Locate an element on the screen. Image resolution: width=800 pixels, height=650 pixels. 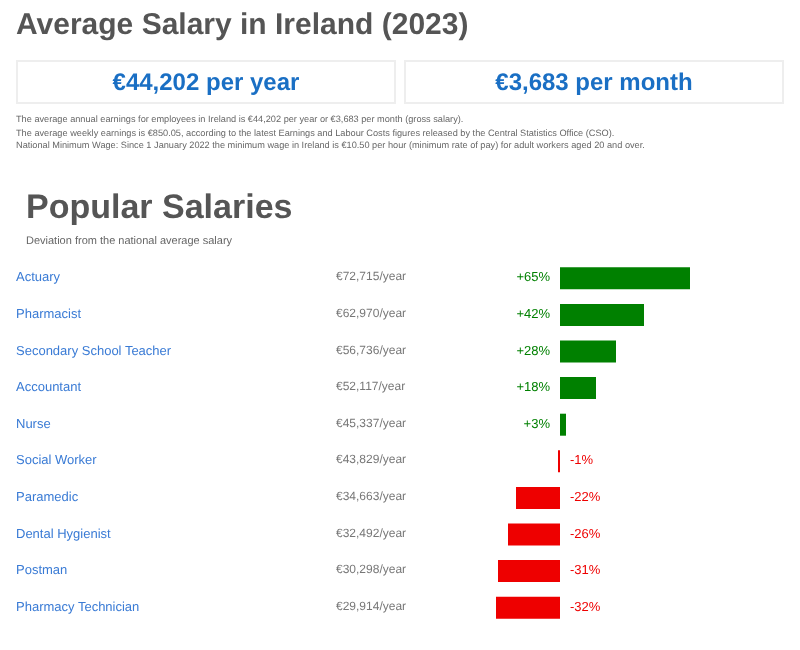
text: Average Salary in Ireland (2023) is located at coordinates (243, 26).